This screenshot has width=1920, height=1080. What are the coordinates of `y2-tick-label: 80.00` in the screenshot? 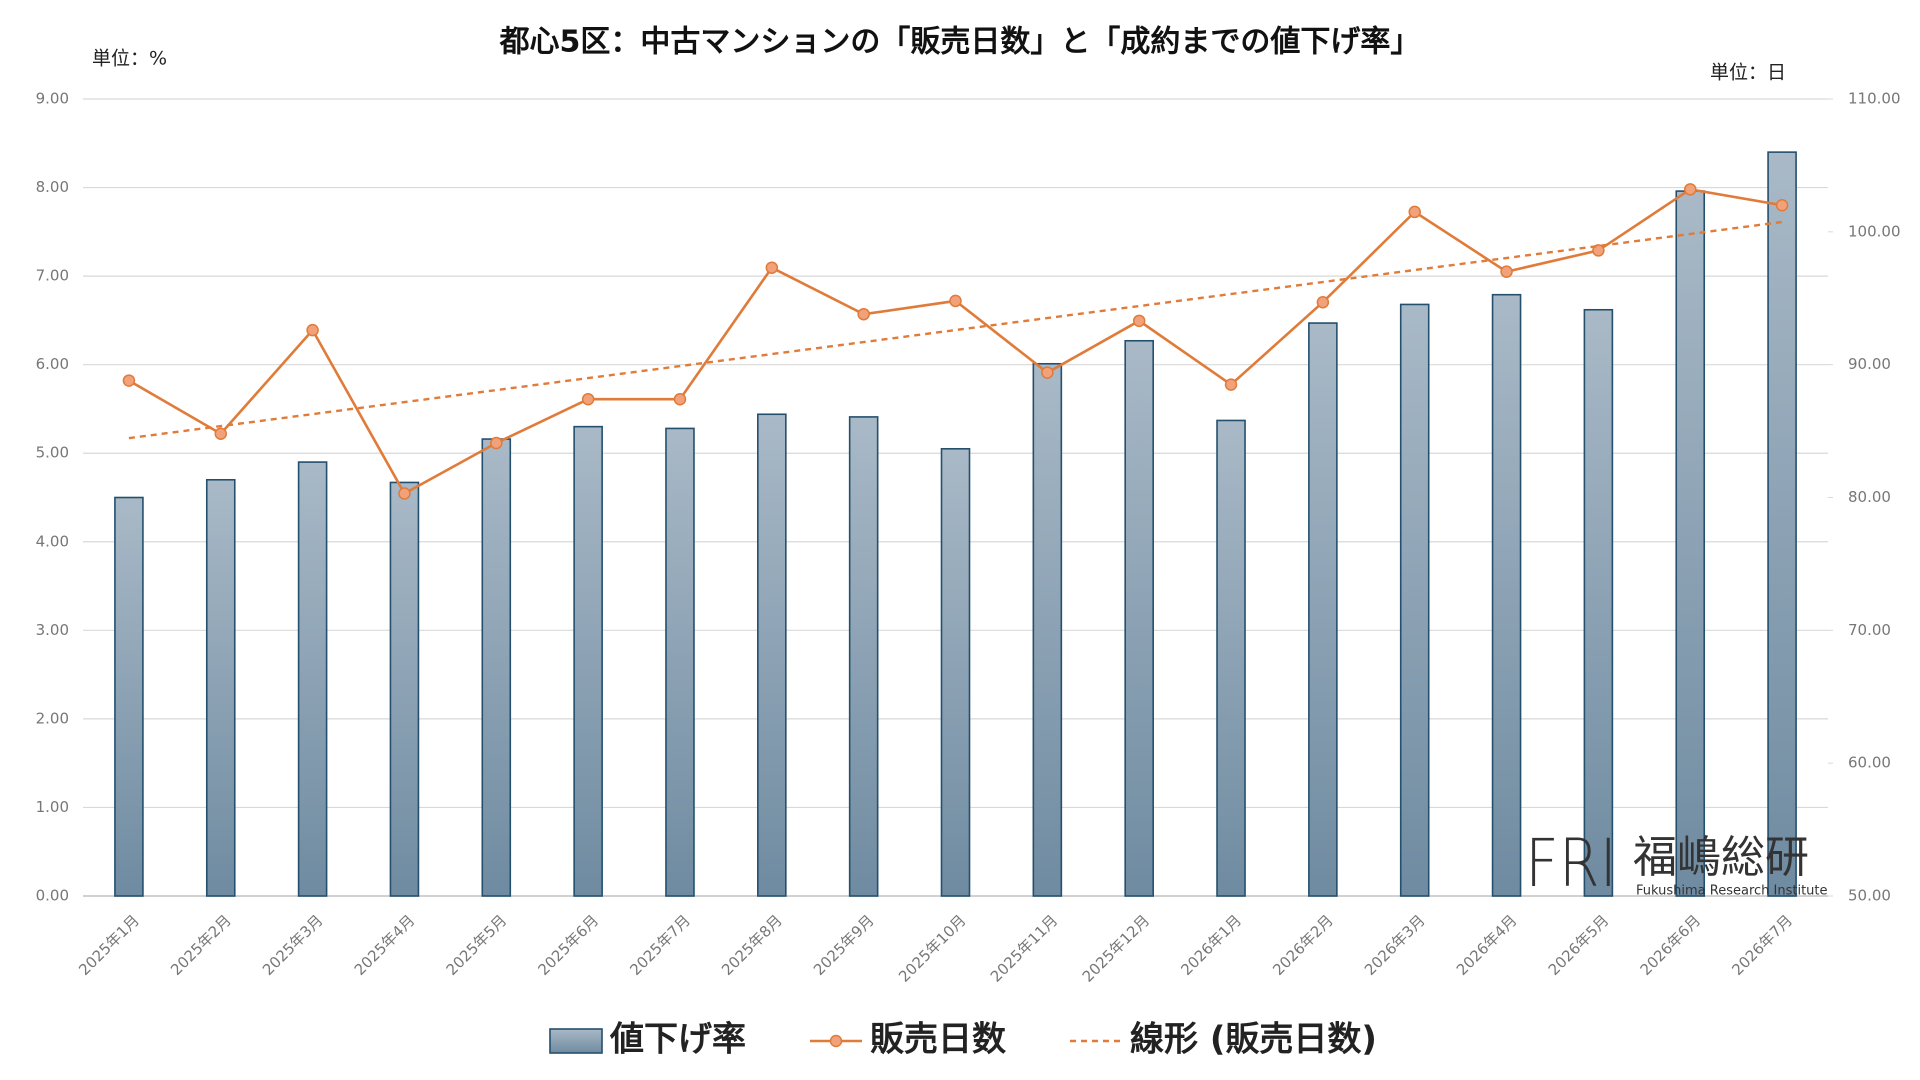 It's located at (1869, 497).